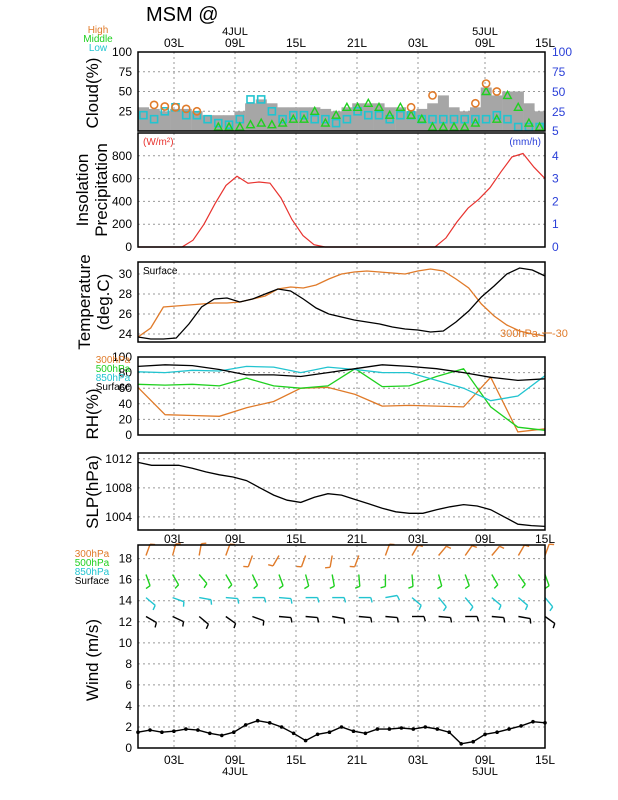 This screenshot has height=800, width=618. I want to click on slp-ytick-0: 1012, so click(118, 459).